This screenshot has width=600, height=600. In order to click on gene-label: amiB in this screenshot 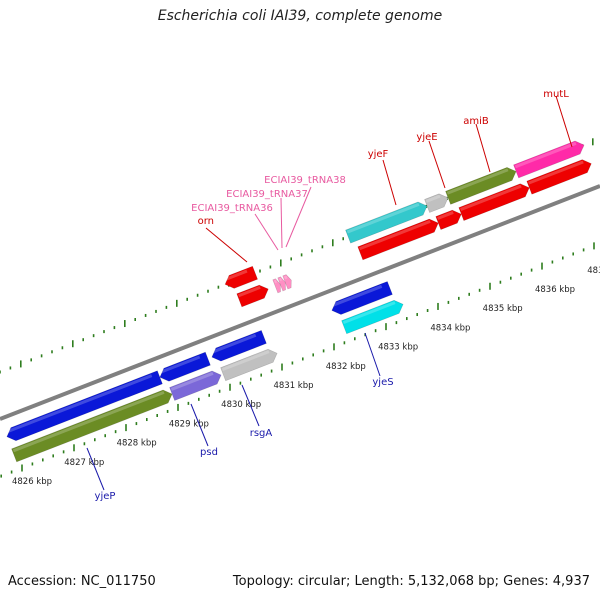, I will do `click(476, 121)`.